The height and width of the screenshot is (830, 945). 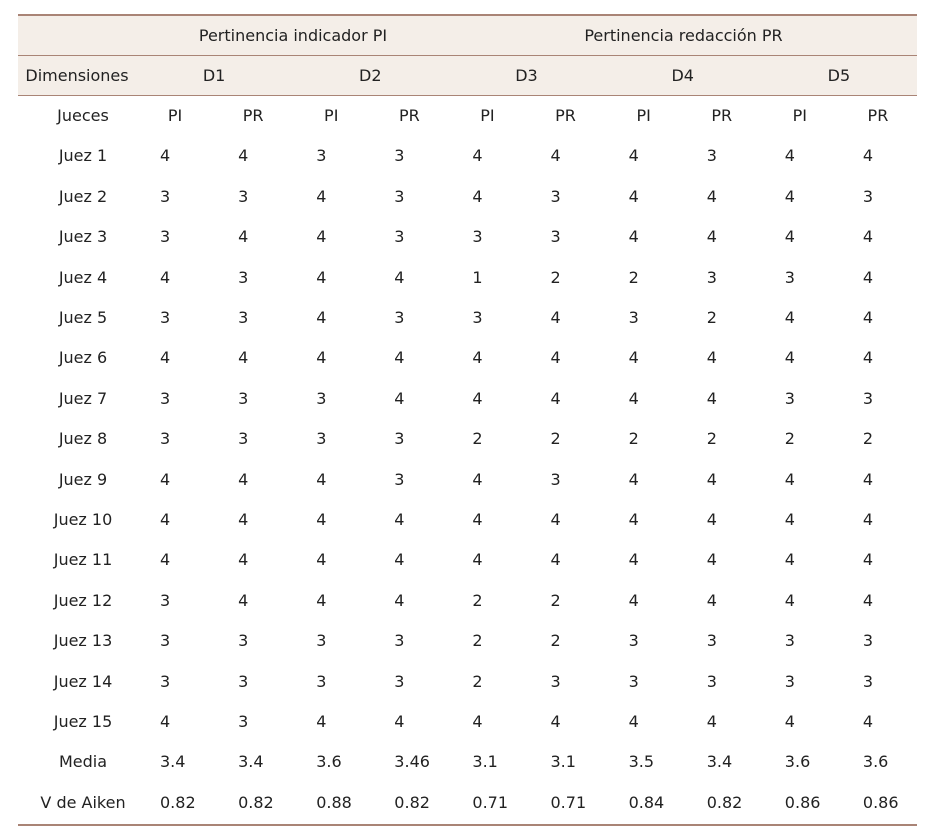 What do you see at coordinates (563, 762) in the screenshot?
I see `cell-value: 3.1` at bounding box center [563, 762].